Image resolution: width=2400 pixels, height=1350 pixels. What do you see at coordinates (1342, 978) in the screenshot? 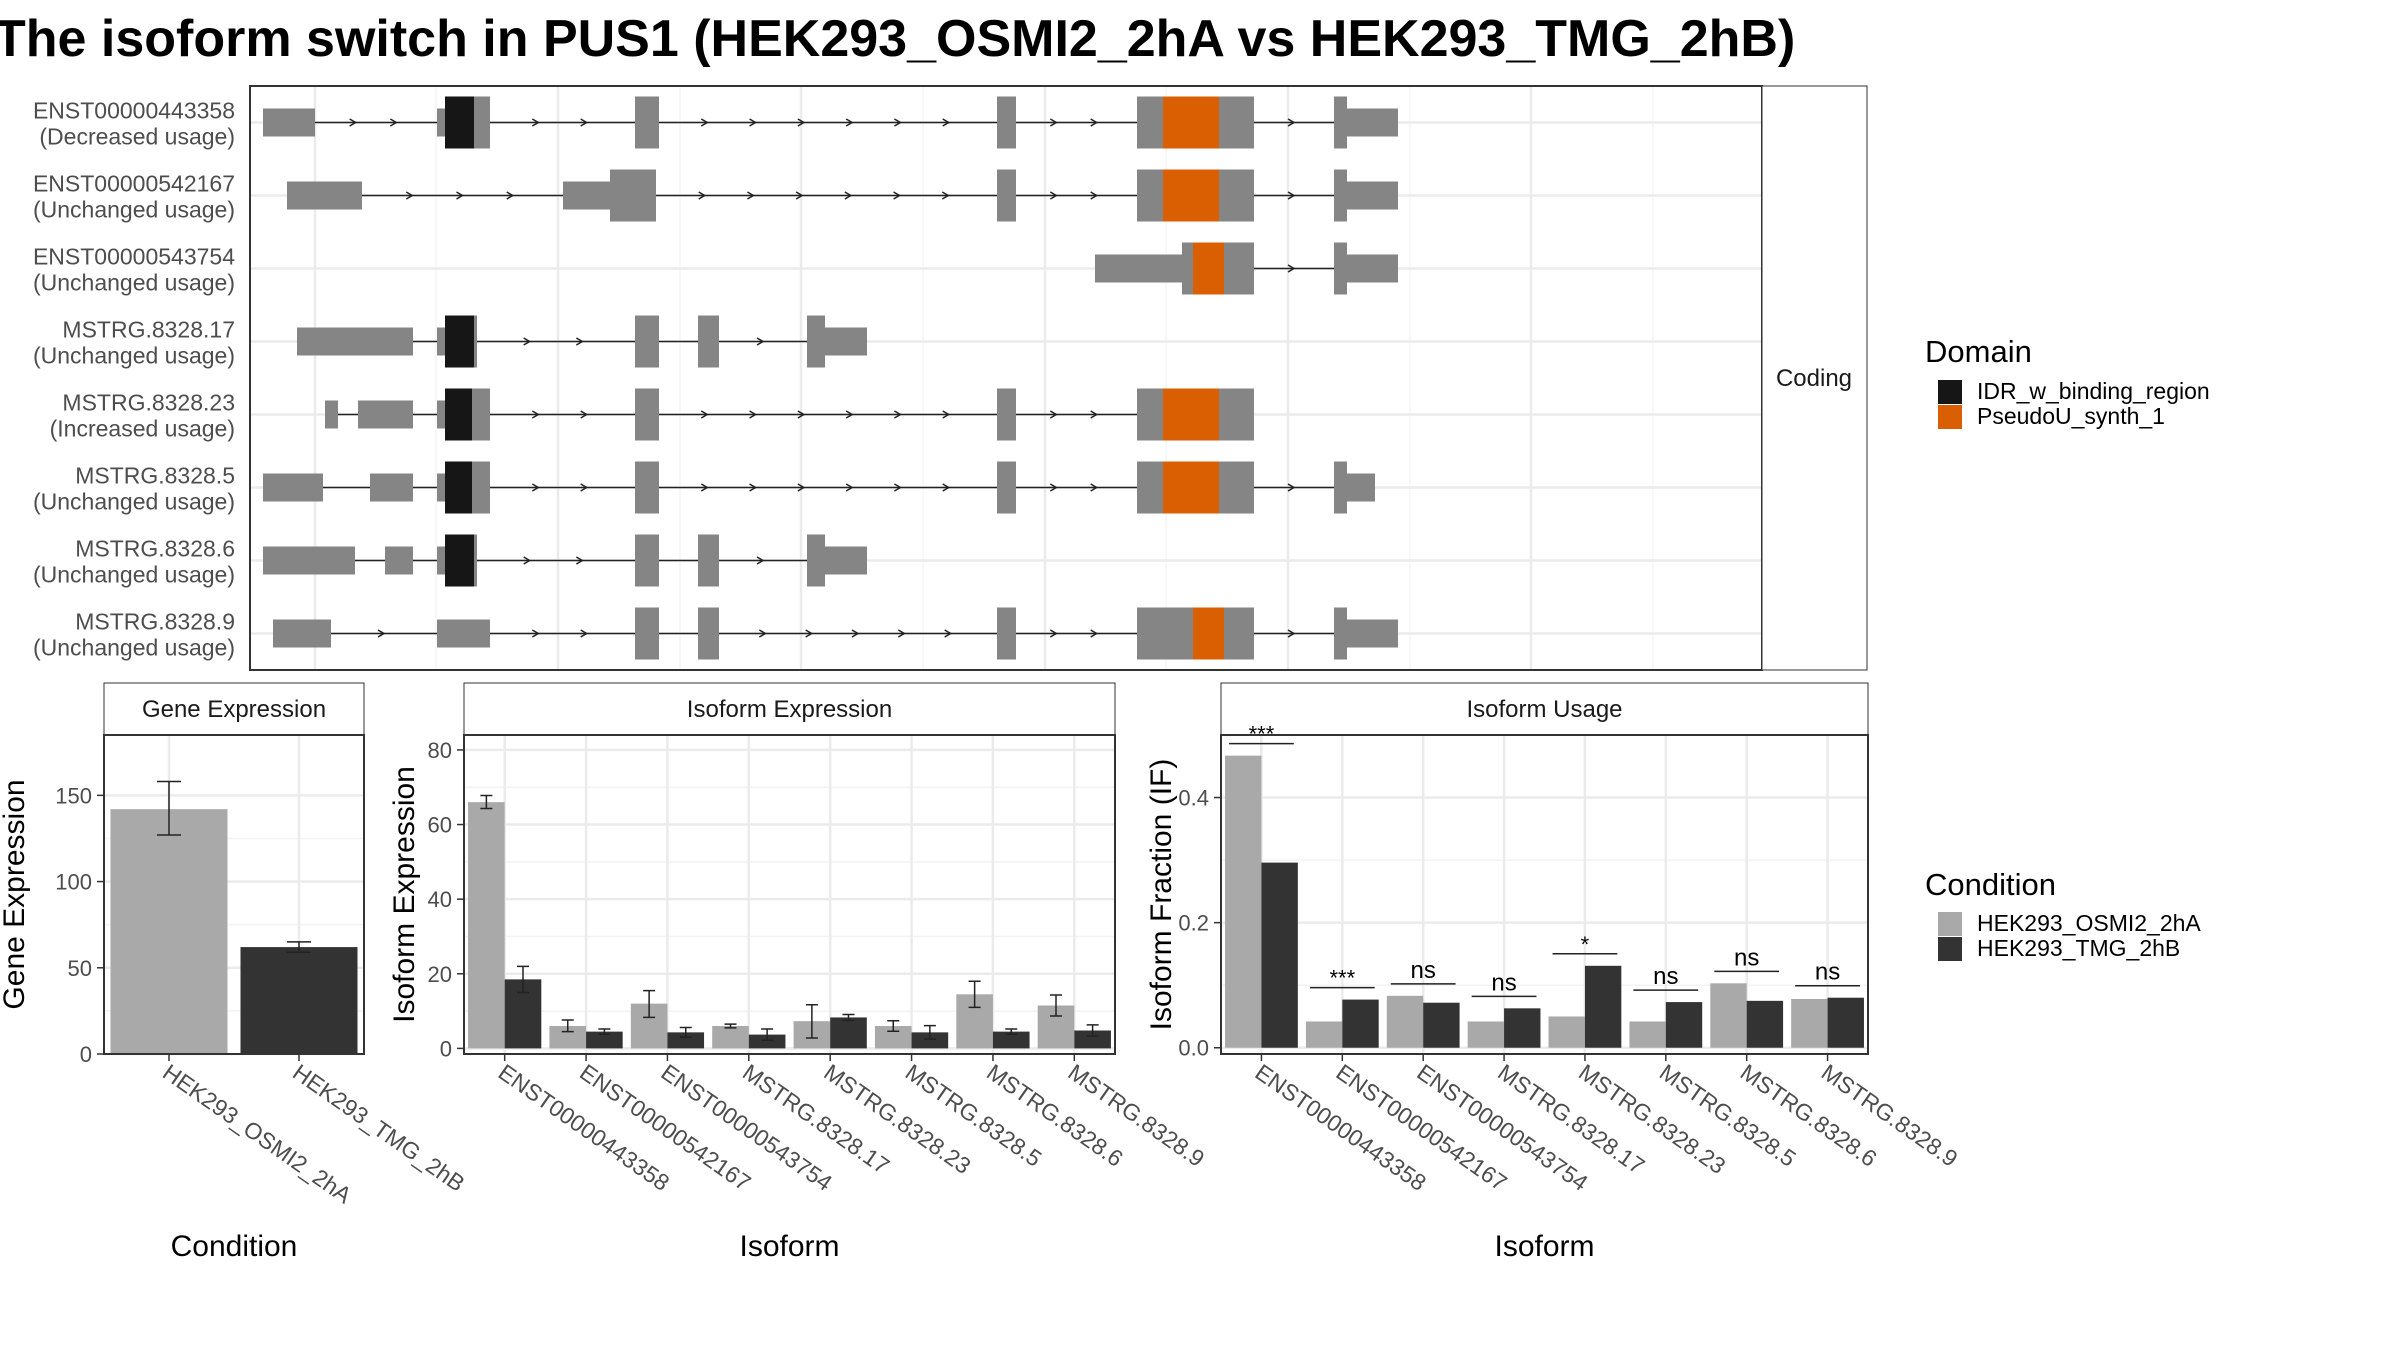
I see `significance-label: ***` at bounding box center [1342, 978].